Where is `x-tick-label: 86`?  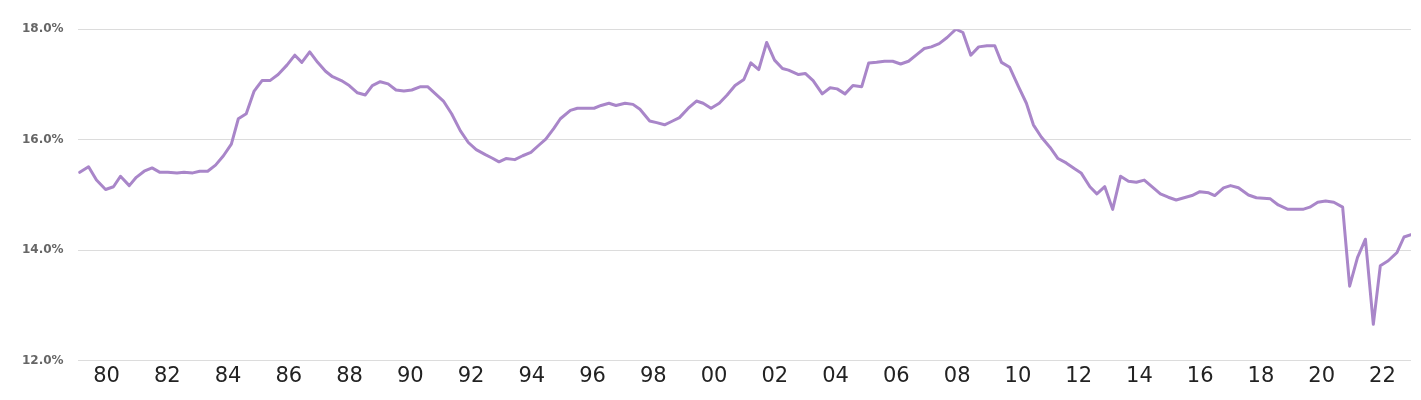 x-tick-label: 86 is located at coordinates (289, 374).